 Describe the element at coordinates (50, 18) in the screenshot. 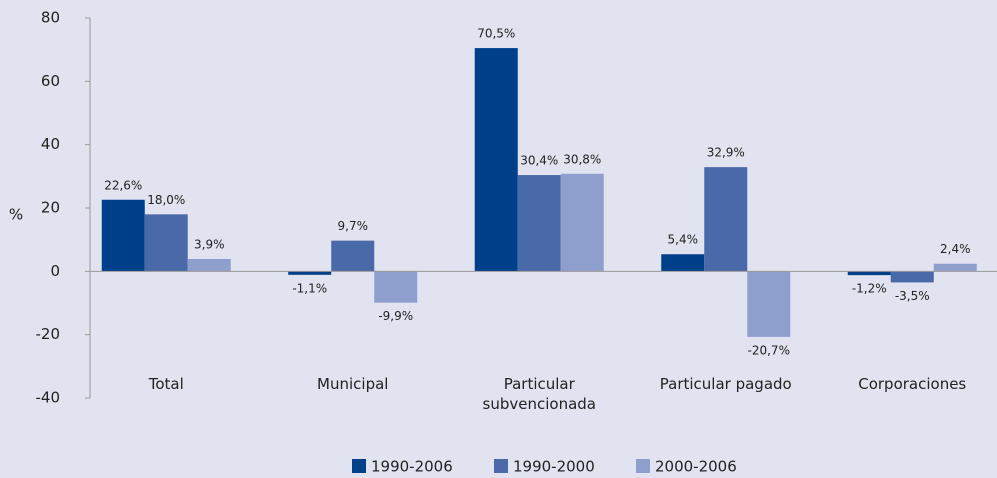

I see `y-tick-label: 80` at that location.